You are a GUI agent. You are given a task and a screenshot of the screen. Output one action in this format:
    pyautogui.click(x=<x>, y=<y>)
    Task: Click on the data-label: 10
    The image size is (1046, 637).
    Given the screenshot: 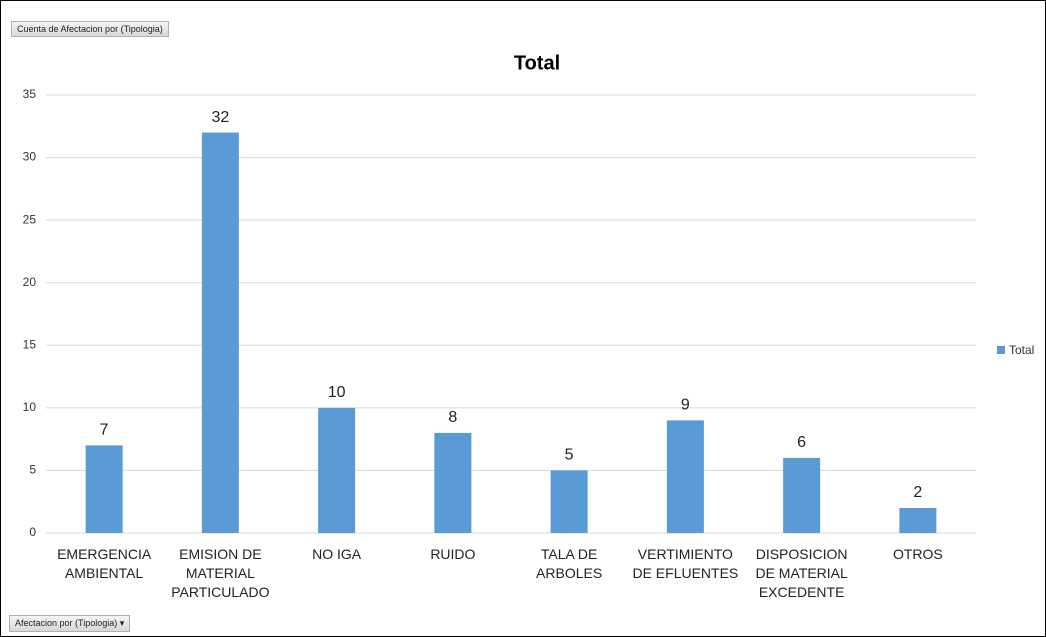 What is the action you would take?
    pyautogui.click(x=337, y=392)
    